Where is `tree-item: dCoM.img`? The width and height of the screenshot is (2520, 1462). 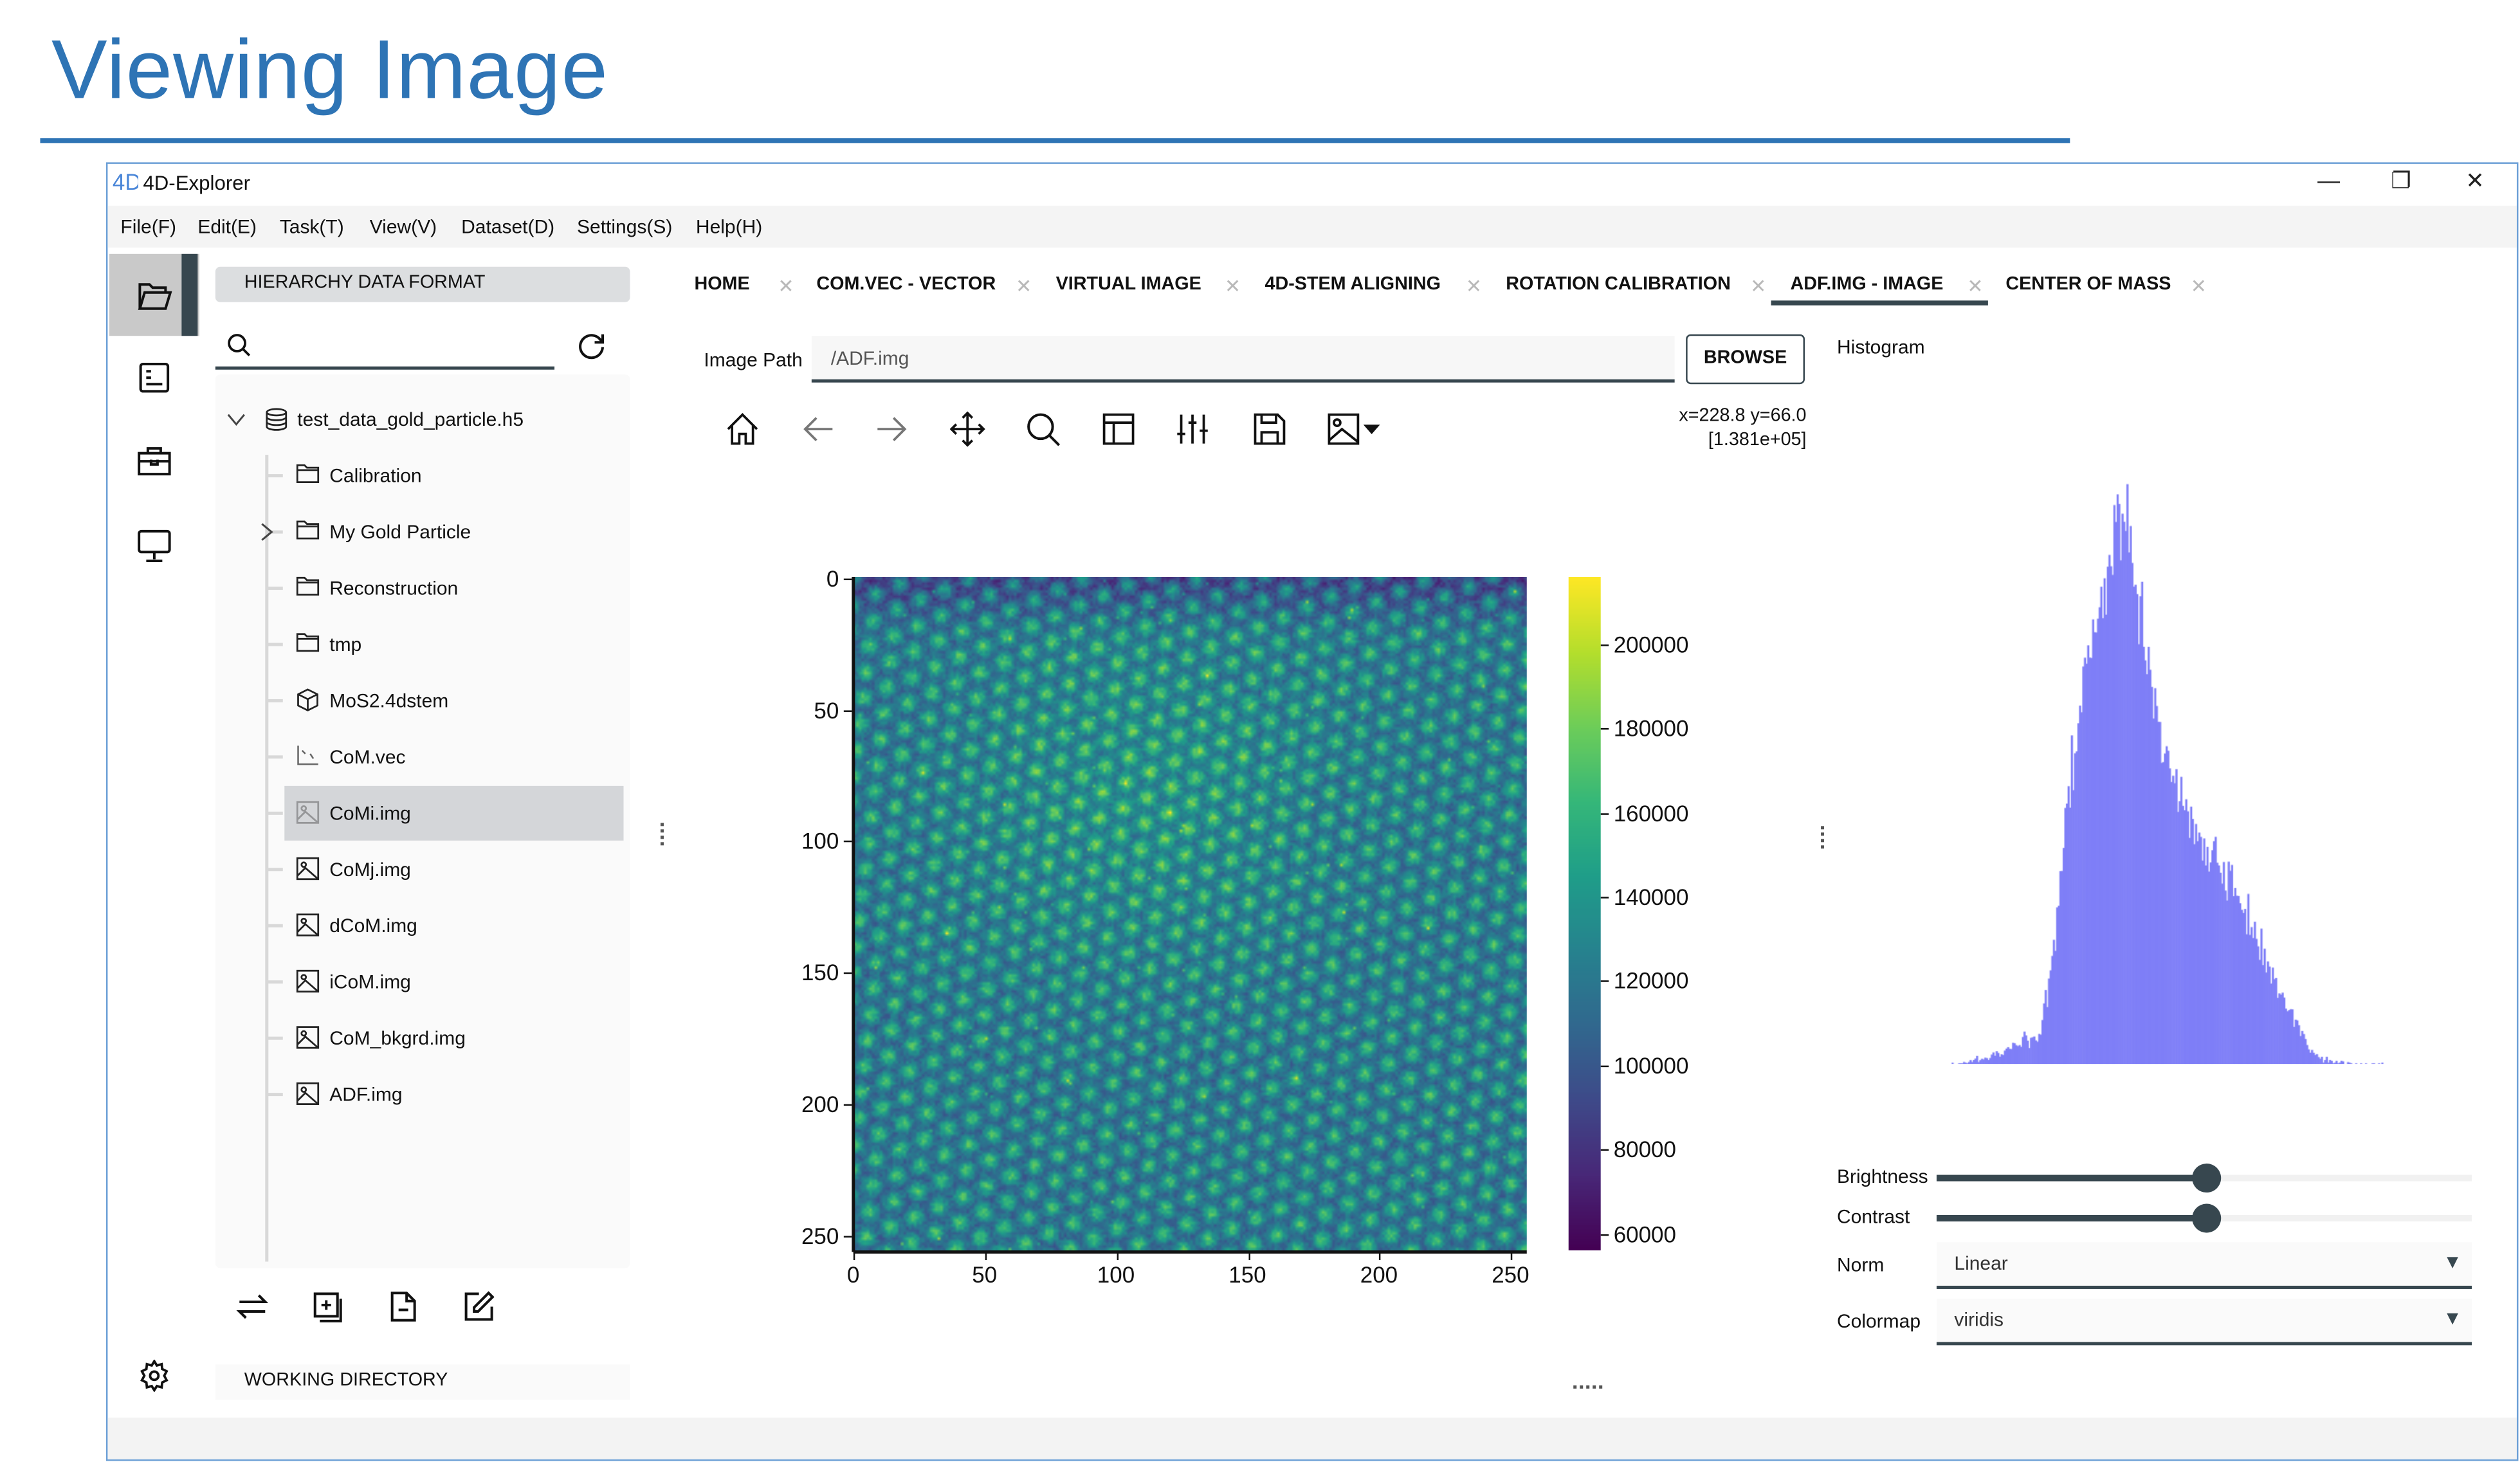 tree-item: dCoM.img is located at coordinates (423, 926).